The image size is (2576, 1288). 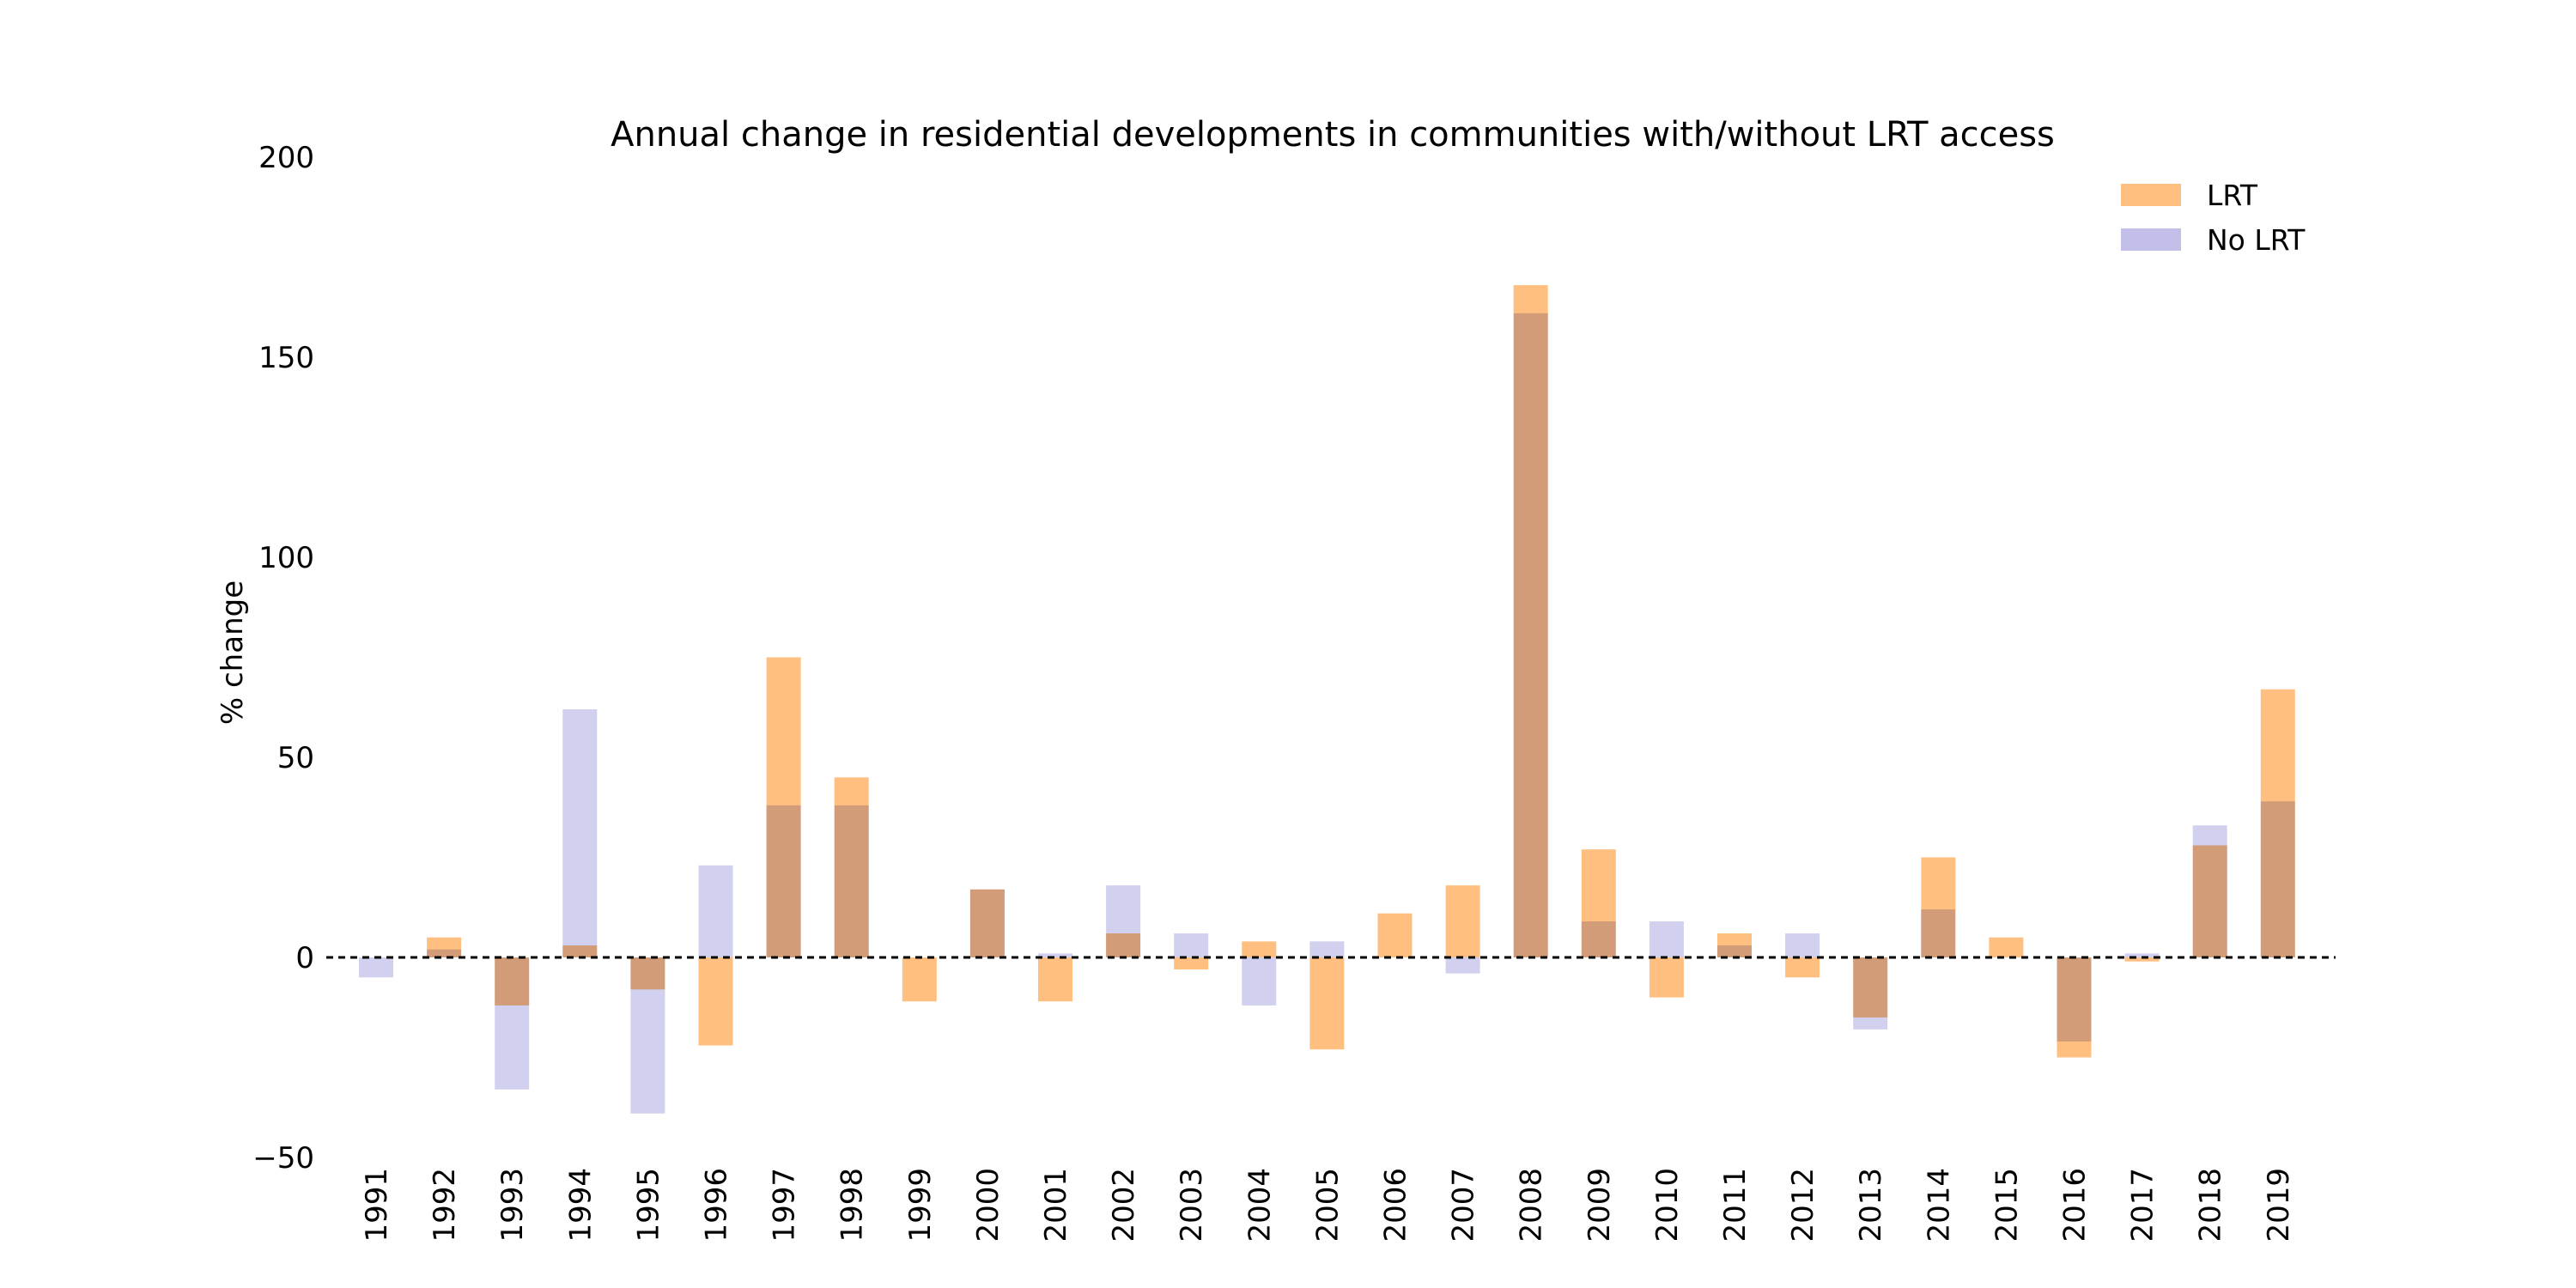 What do you see at coordinates (1667, 1205) in the screenshot?
I see `x-tick-label: 2010` at bounding box center [1667, 1205].